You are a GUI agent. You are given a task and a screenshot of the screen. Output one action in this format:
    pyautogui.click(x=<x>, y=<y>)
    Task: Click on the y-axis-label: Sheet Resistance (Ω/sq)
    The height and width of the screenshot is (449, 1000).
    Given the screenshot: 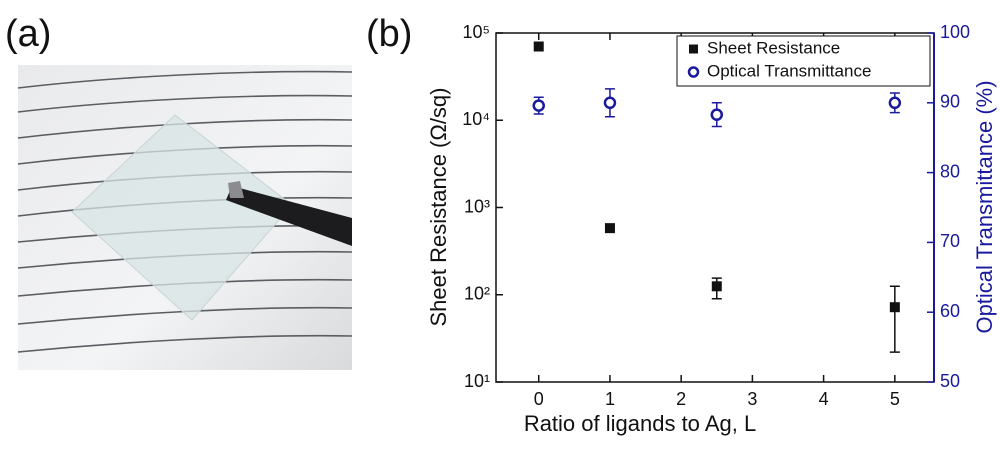 What is the action you would take?
    pyautogui.click(x=438, y=207)
    